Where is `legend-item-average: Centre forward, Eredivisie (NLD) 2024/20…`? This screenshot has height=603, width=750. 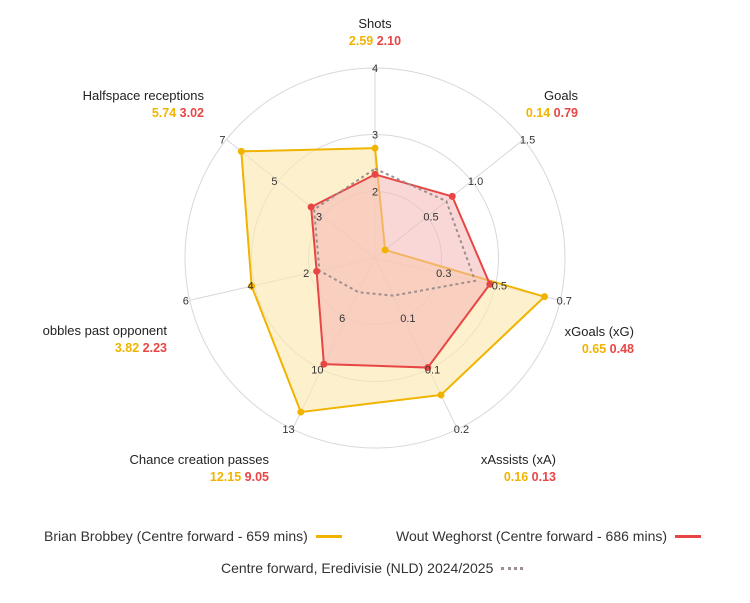
legend-item-average: Centre forward, Eredivisie (NLD) 2024/20… is located at coordinates (372, 568).